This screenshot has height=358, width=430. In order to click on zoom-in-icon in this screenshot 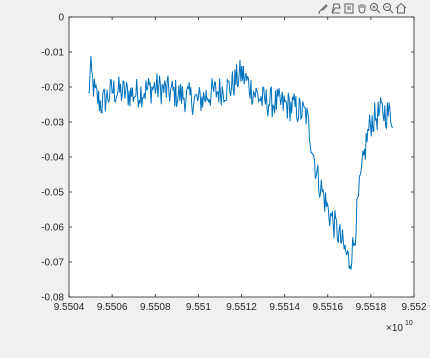, I will do `click(374, 7)`.